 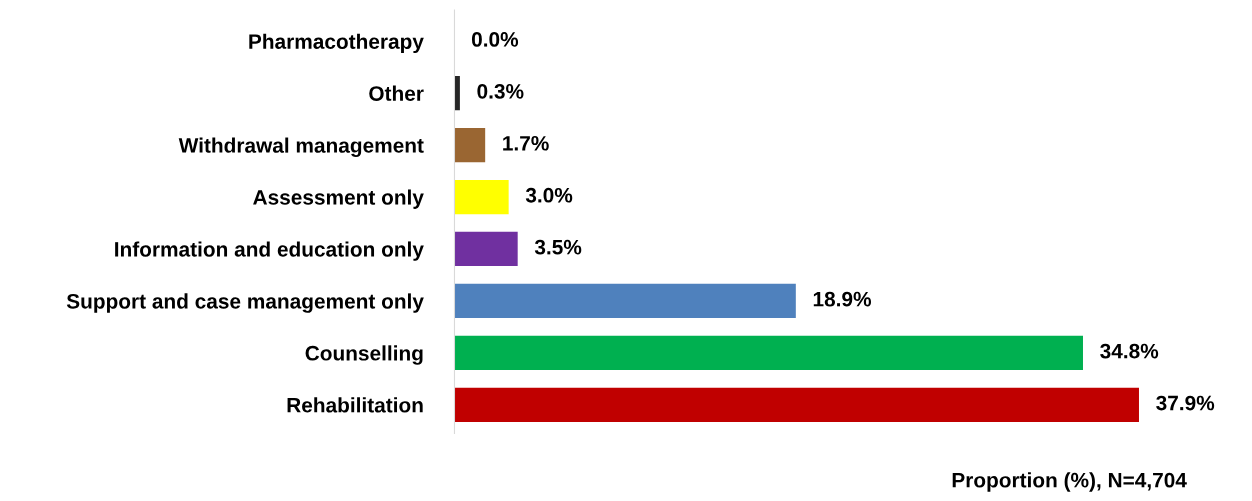 What do you see at coordinates (338, 199) in the screenshot?
I see `y-tick-label: Assessment only` at bounding box center [338, 199].